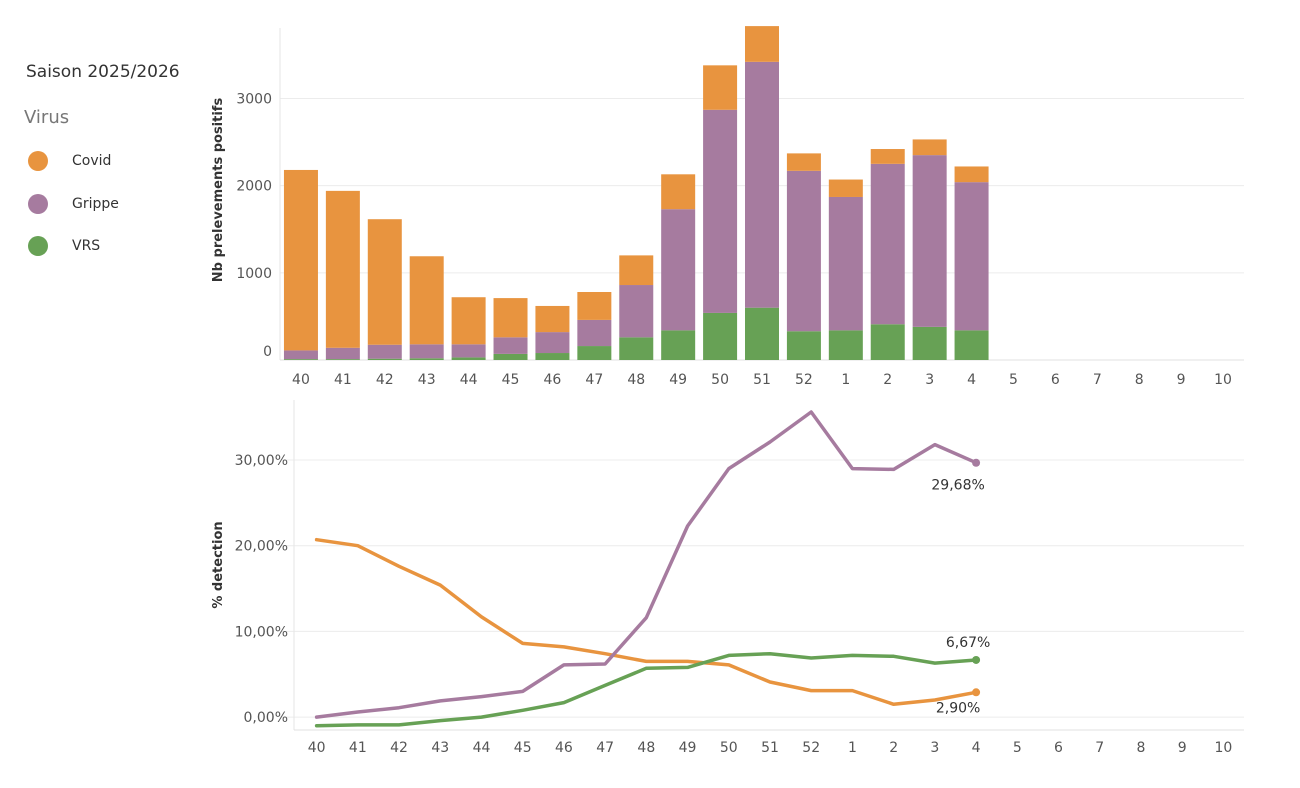 The height and width of the screenshot is (788, 1300). What do you see at coordinates (636, 380) in the screenshot?
I see `bar-x-tick-label: 48` at bounding box center [636, 380].